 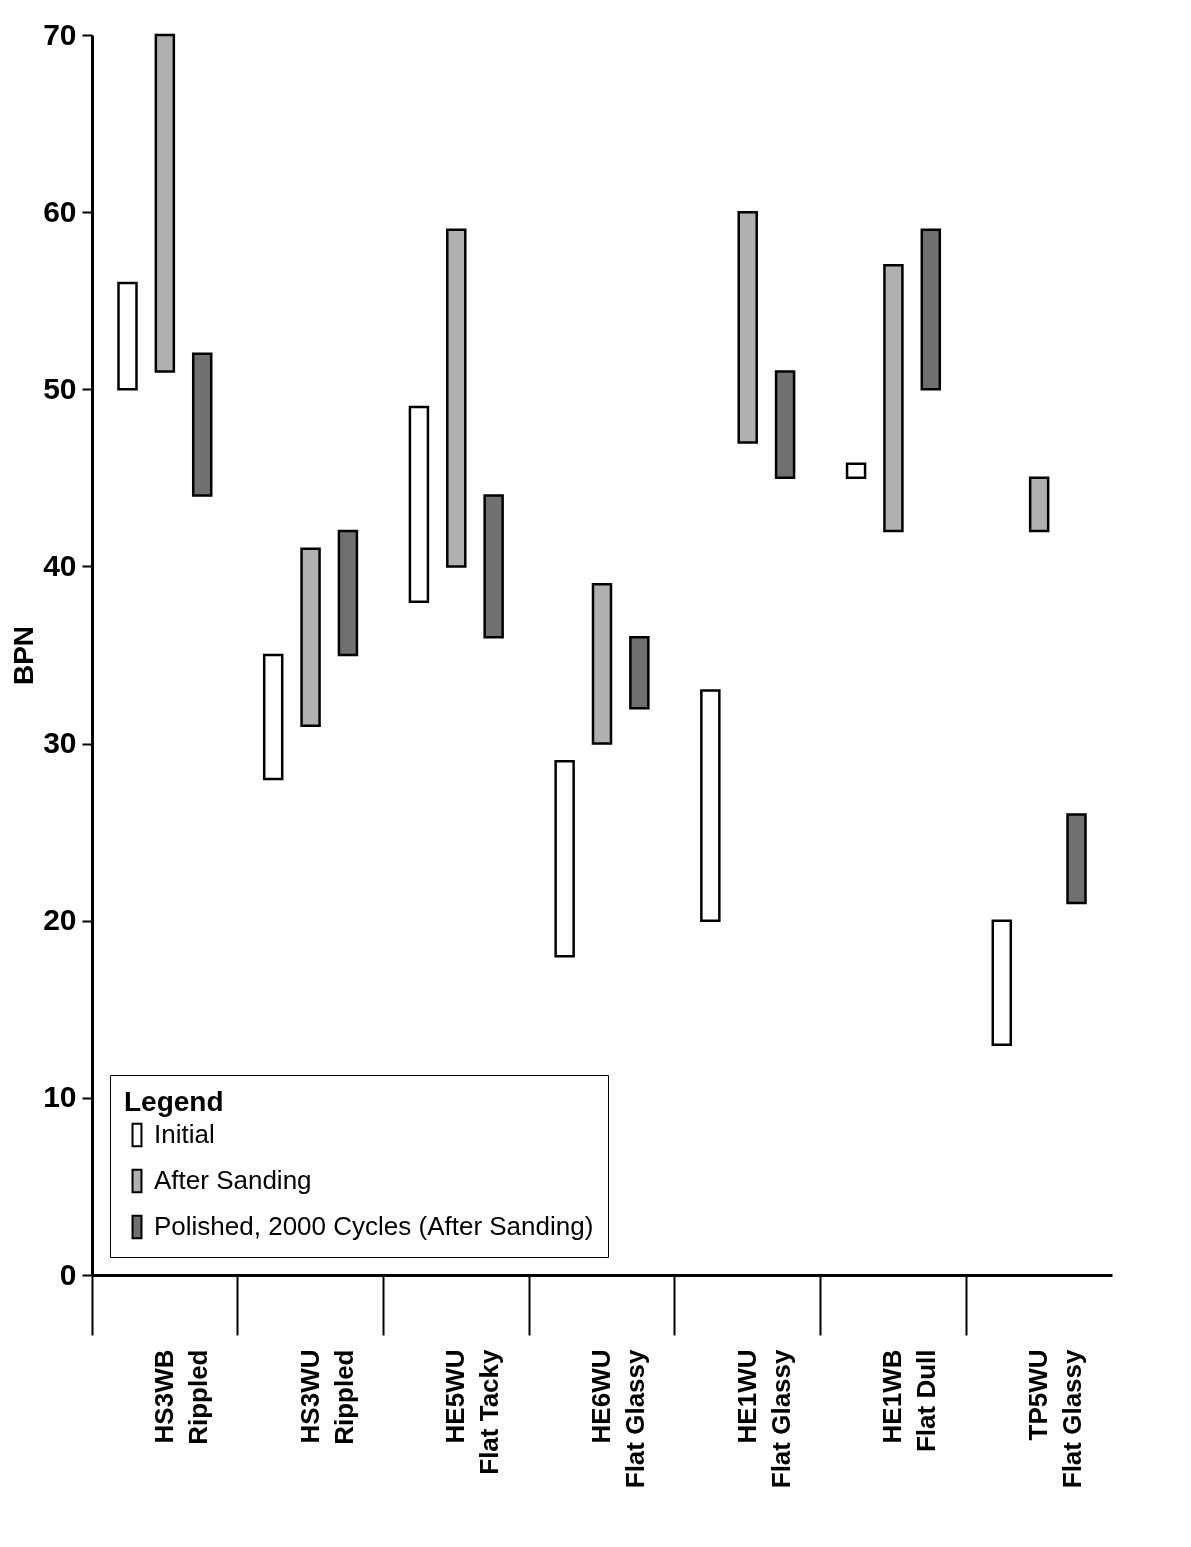 What do you see at coordinates (24, 655) in the screenshot?
I see `y-axis-title: BPN` at bounding box center [24, 655].